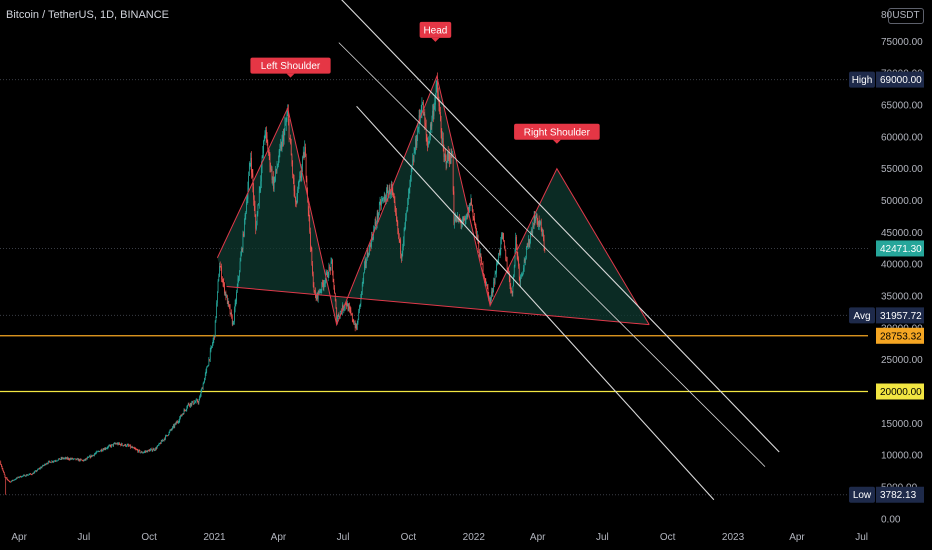 Image resolution: width=932 pixels, height=550 pixels. Describe the element at coordinates (557, 131) in the screenshot. I see `pattern-label-box` at that location.